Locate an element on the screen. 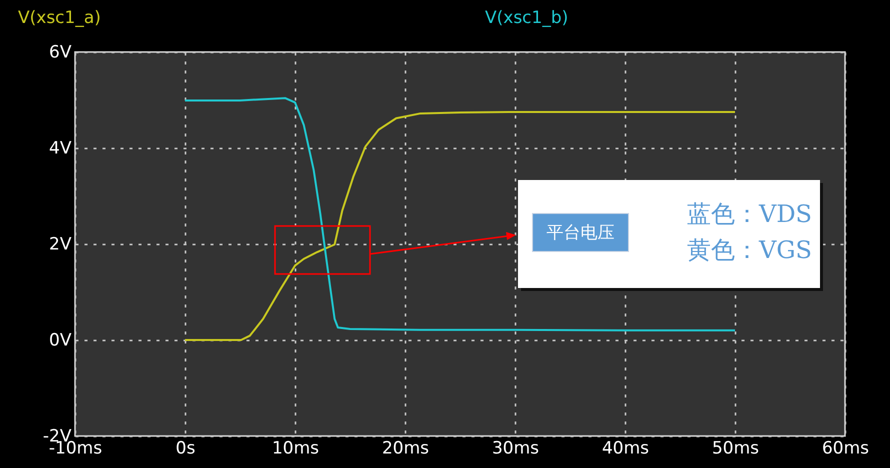  y-tick-label: 4V is located at coordinates (60, 148).